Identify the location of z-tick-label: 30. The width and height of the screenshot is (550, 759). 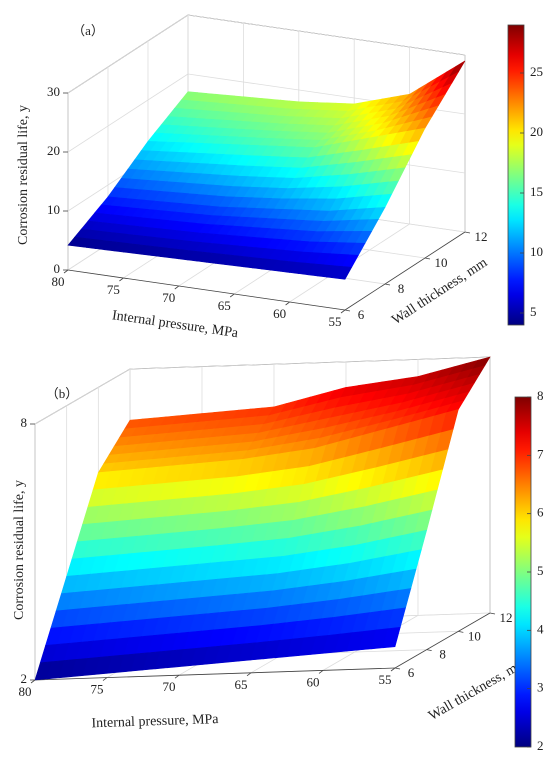
(53, 91).